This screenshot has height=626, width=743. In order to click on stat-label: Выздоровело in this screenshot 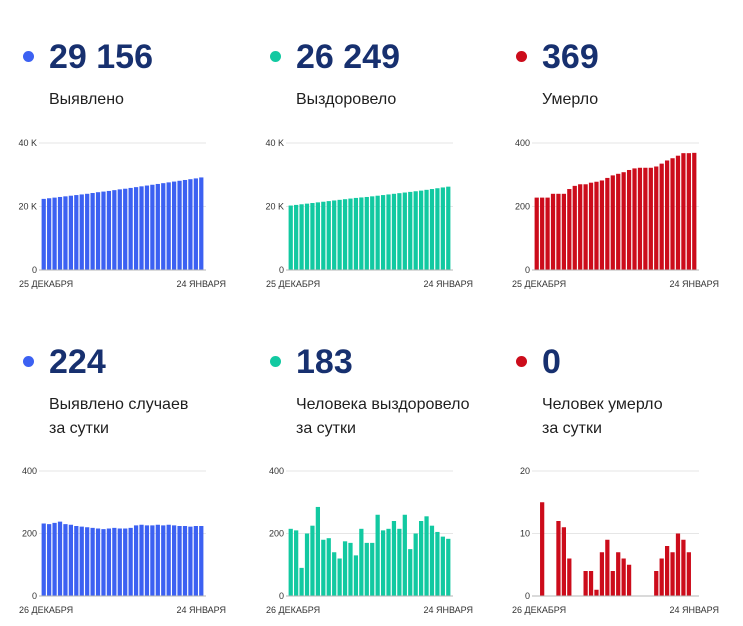, I will do `click(346, 99)`.